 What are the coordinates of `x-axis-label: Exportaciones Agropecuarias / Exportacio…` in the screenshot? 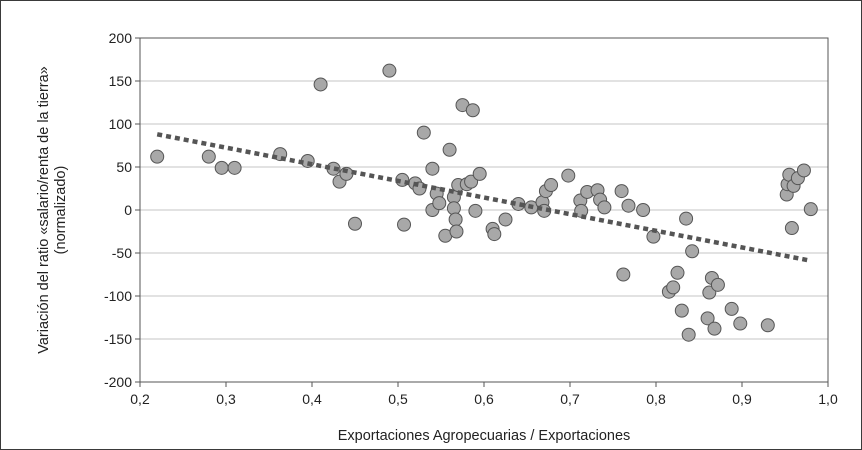 It's located at (484, 436).